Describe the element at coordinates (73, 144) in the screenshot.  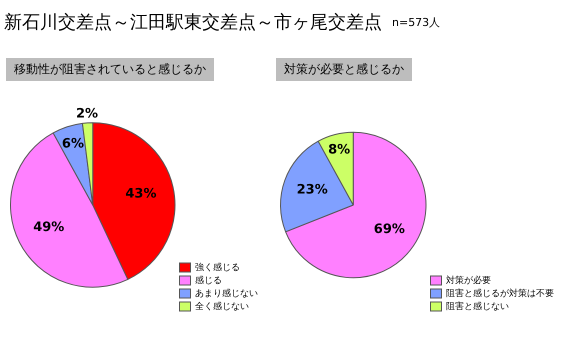
I see `data-label: 6%` at that location.